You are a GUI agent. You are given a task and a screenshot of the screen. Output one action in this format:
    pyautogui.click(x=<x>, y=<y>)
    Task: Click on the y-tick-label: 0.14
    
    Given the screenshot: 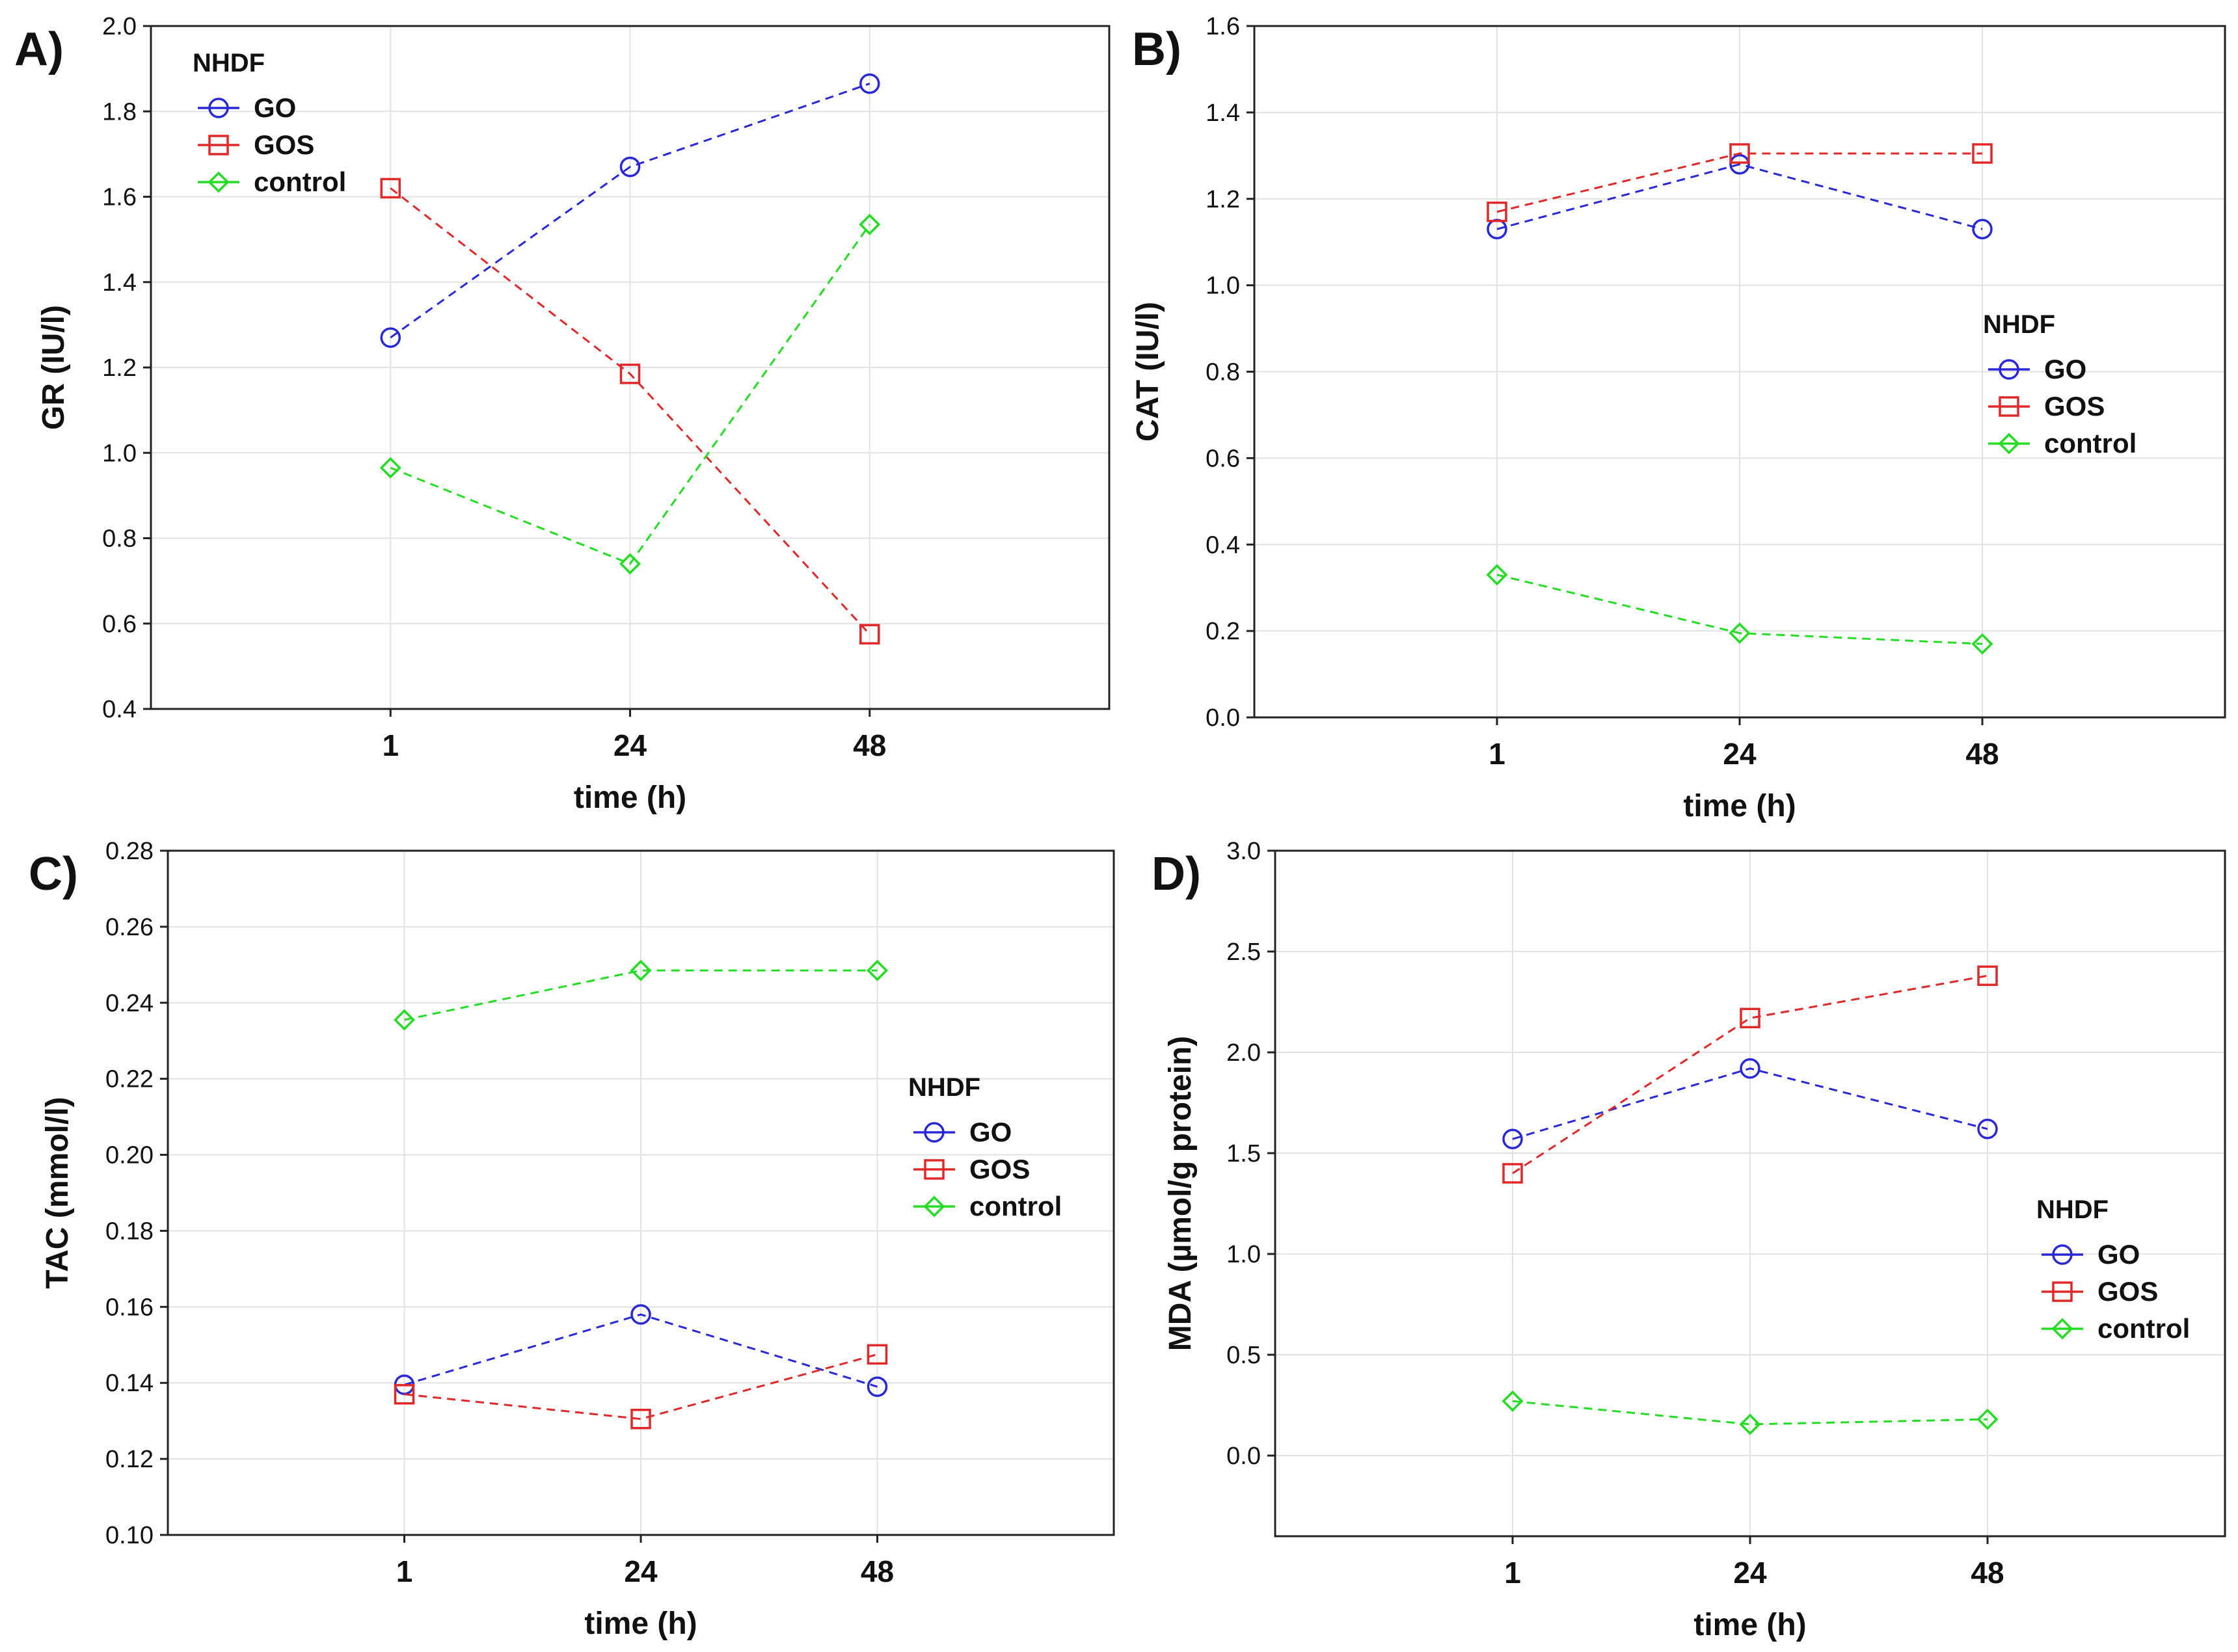 What is the action you would take?
    pyautogui.click(x=129, y=1383)
    